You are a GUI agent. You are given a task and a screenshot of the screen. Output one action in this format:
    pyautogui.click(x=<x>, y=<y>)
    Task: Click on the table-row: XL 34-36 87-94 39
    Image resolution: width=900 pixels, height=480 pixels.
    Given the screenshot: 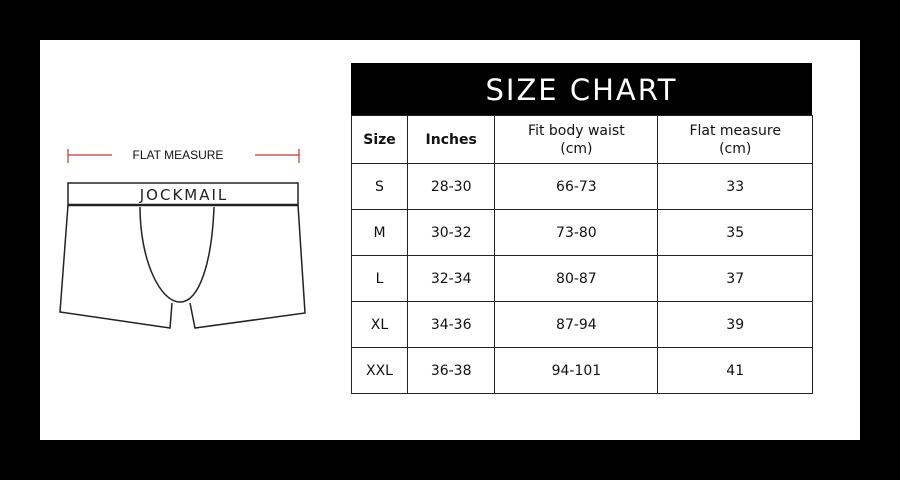 What is the action you would take?
    pyautogui.click(x=582, y=324)
    